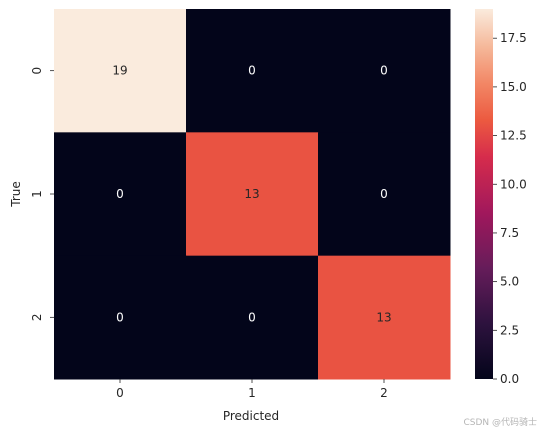 This screenshot has width=543, height=432. Describe the element at coordinates (484, 194) in the screenshot. I see `colorbar` at that location.